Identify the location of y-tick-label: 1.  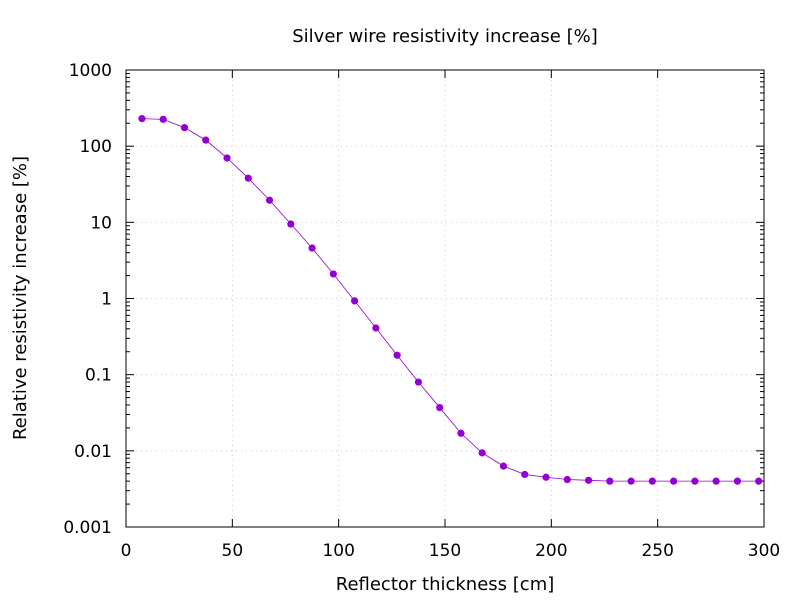
(106, 300).